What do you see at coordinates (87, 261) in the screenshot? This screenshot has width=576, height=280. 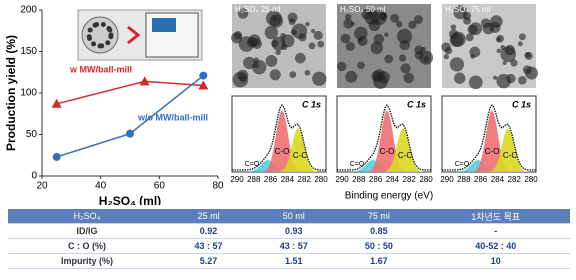 I see `table-cell: Impurity (%)` at bounding box center [87, 261].